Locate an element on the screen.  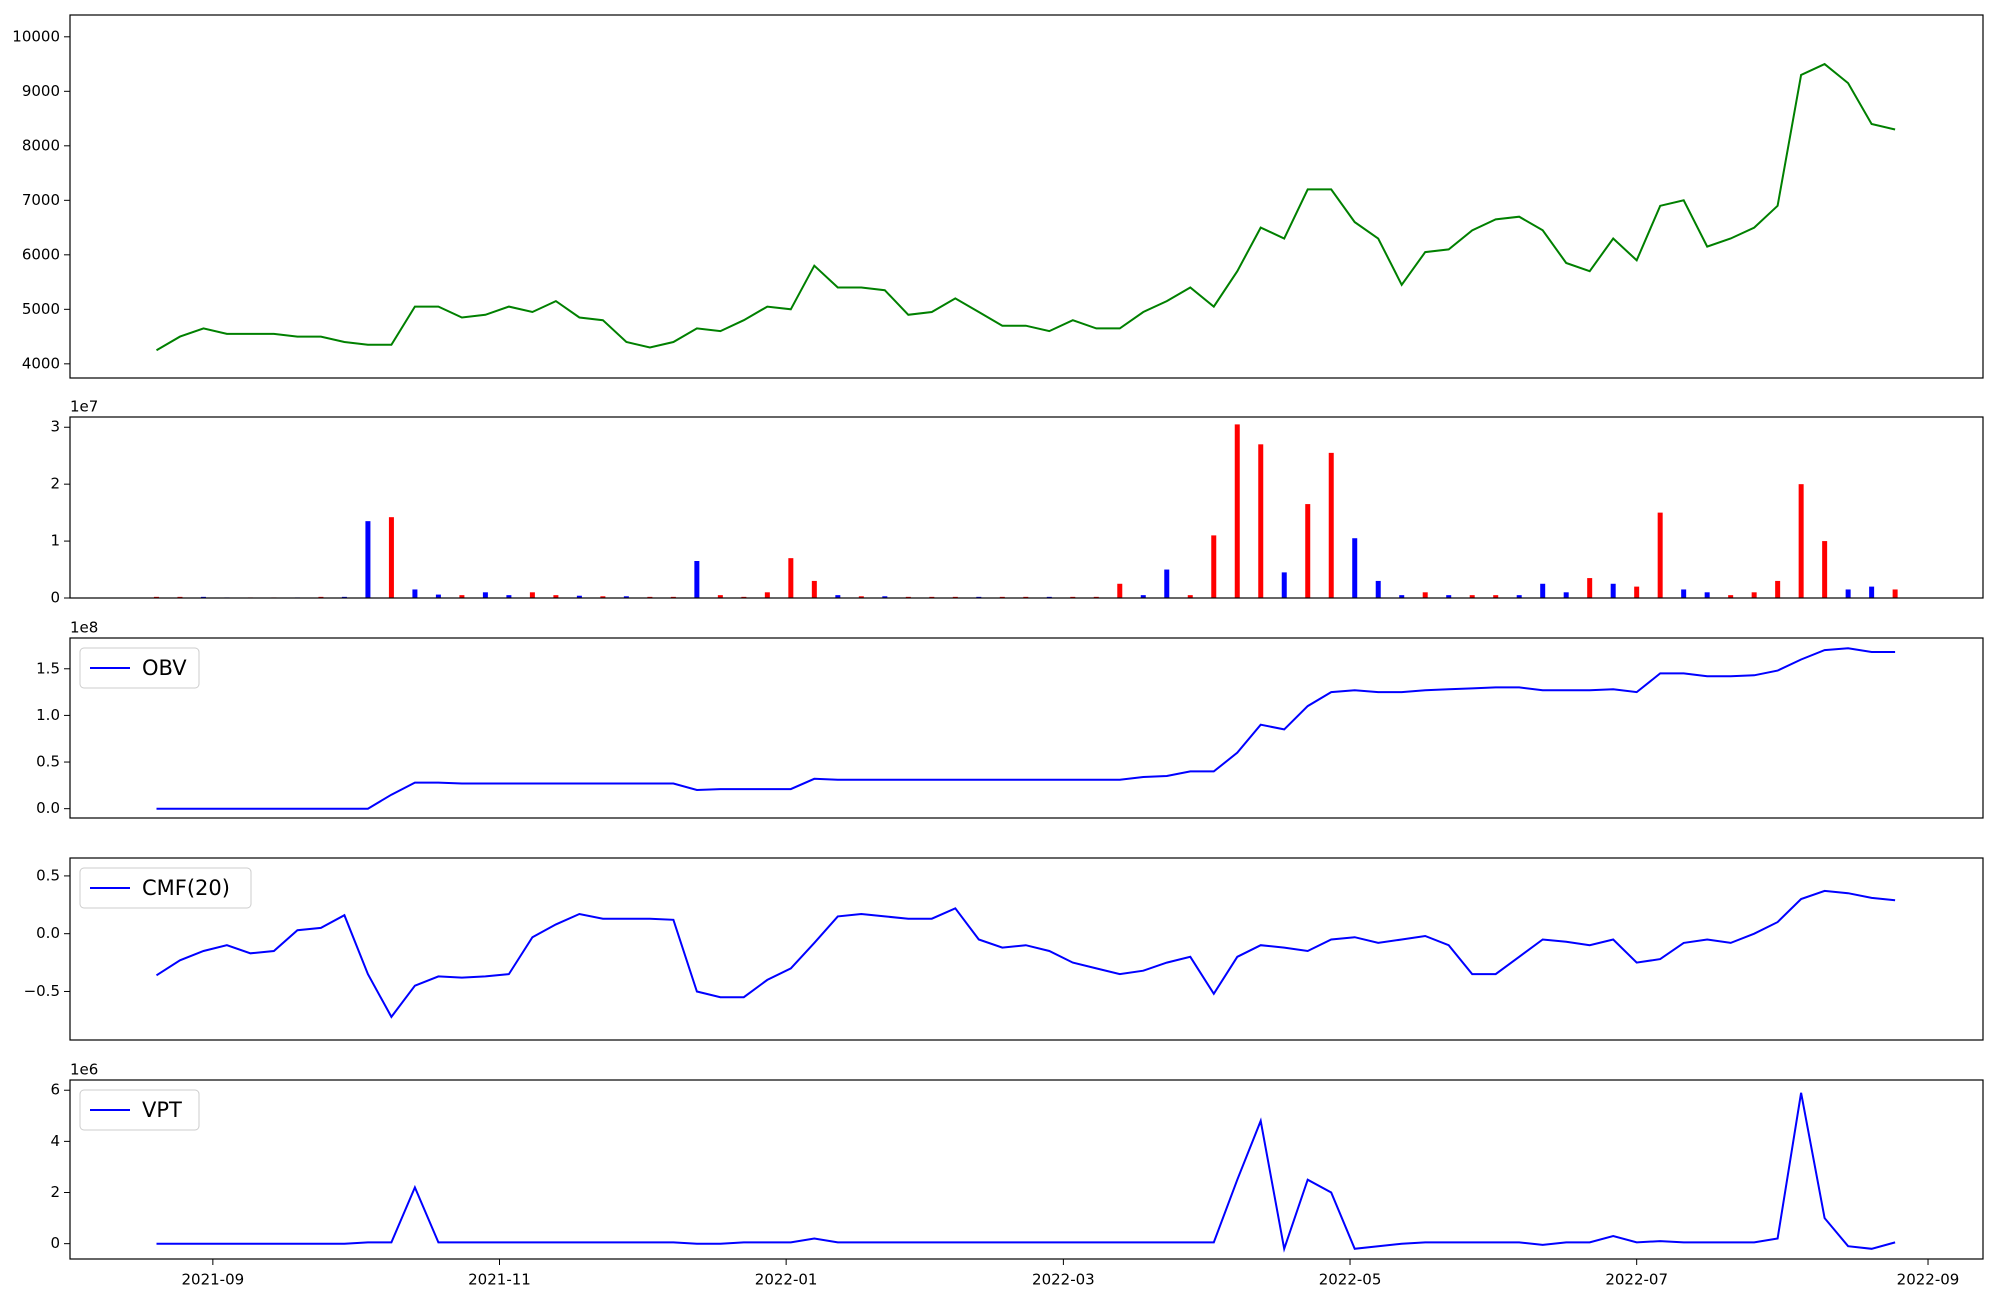
offset-text: 1e6 is located at coordinates (84, 1070).